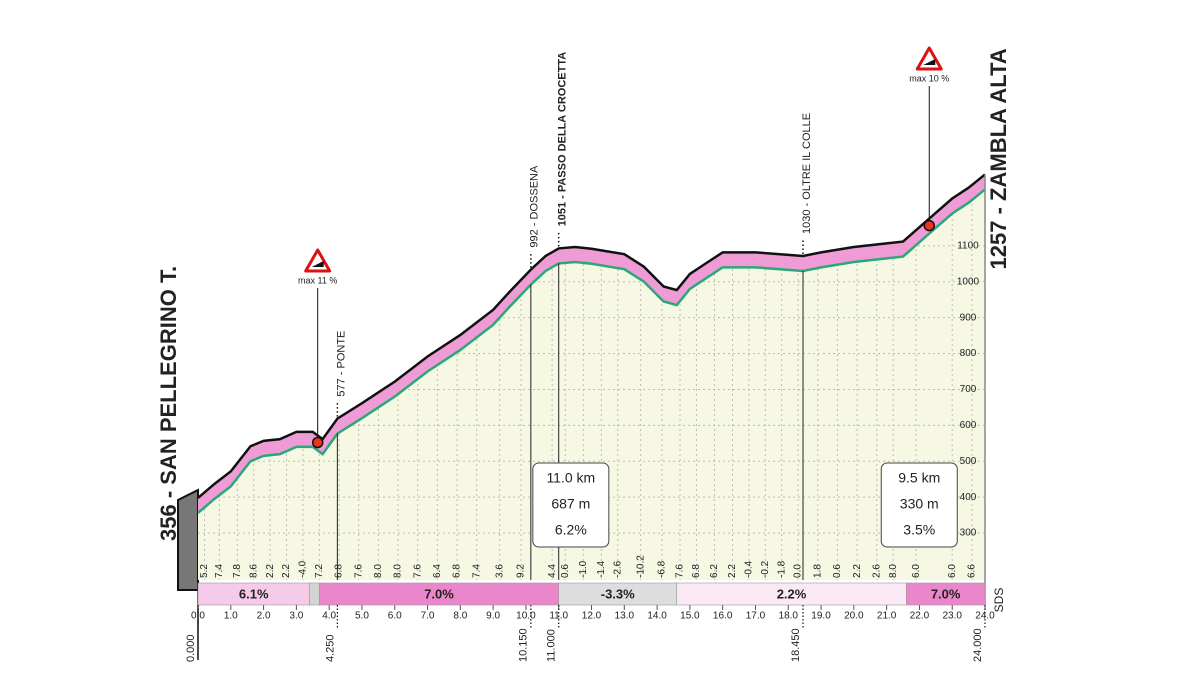  What do you see at coordinates (657, 616) in the screenshot?
I see `x-tick-label: 14.0` at bounding box center [657, 616].